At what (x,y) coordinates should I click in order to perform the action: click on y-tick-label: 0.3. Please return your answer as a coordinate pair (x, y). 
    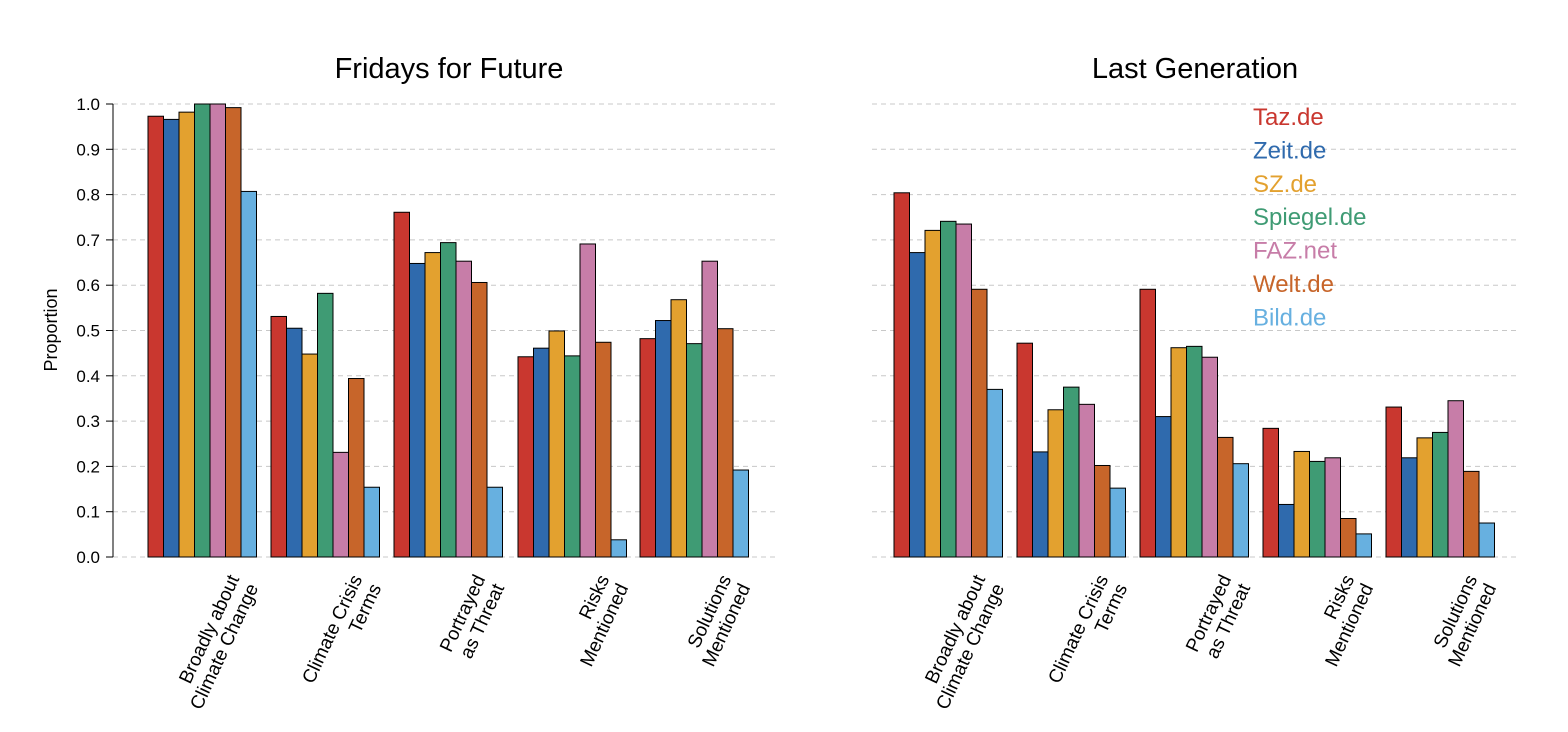
    Looking at the image, I should click on (88, 421).